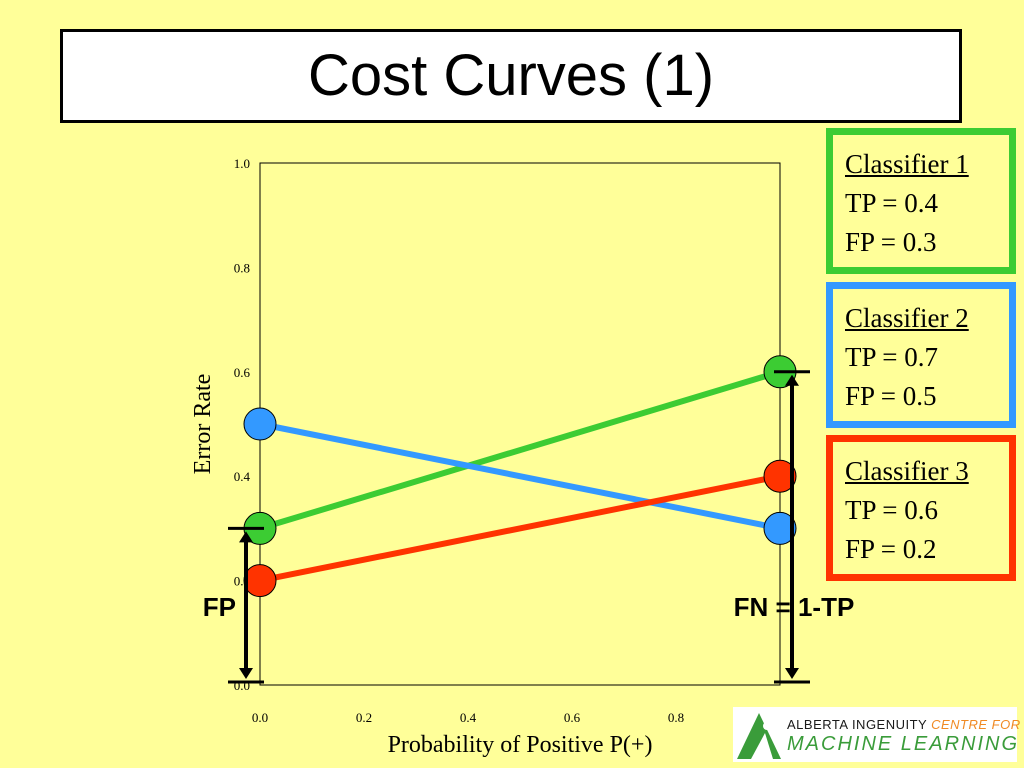  I want to click on legend-classifier-1: Classifier 1 TP = 0.4 FP = 0.3, so click(921, 201).